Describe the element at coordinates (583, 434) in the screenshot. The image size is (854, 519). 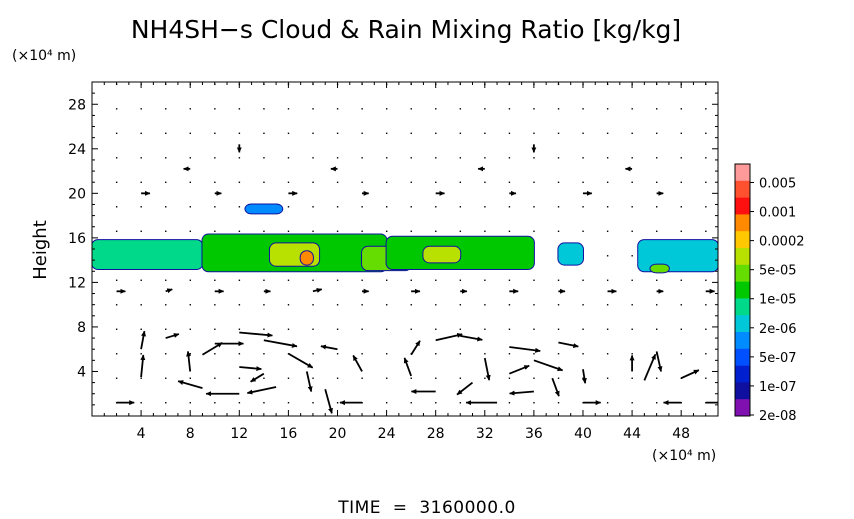
I see `x-tick-label: 40` at that location.